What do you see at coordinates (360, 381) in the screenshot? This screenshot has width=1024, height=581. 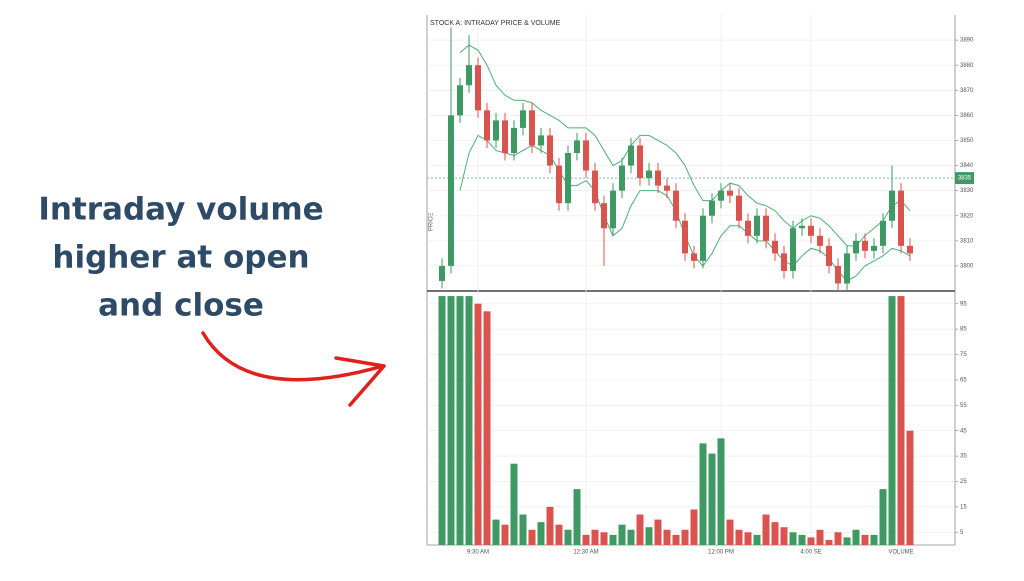 I see `arrow-head` at bounding box center [360, 381].